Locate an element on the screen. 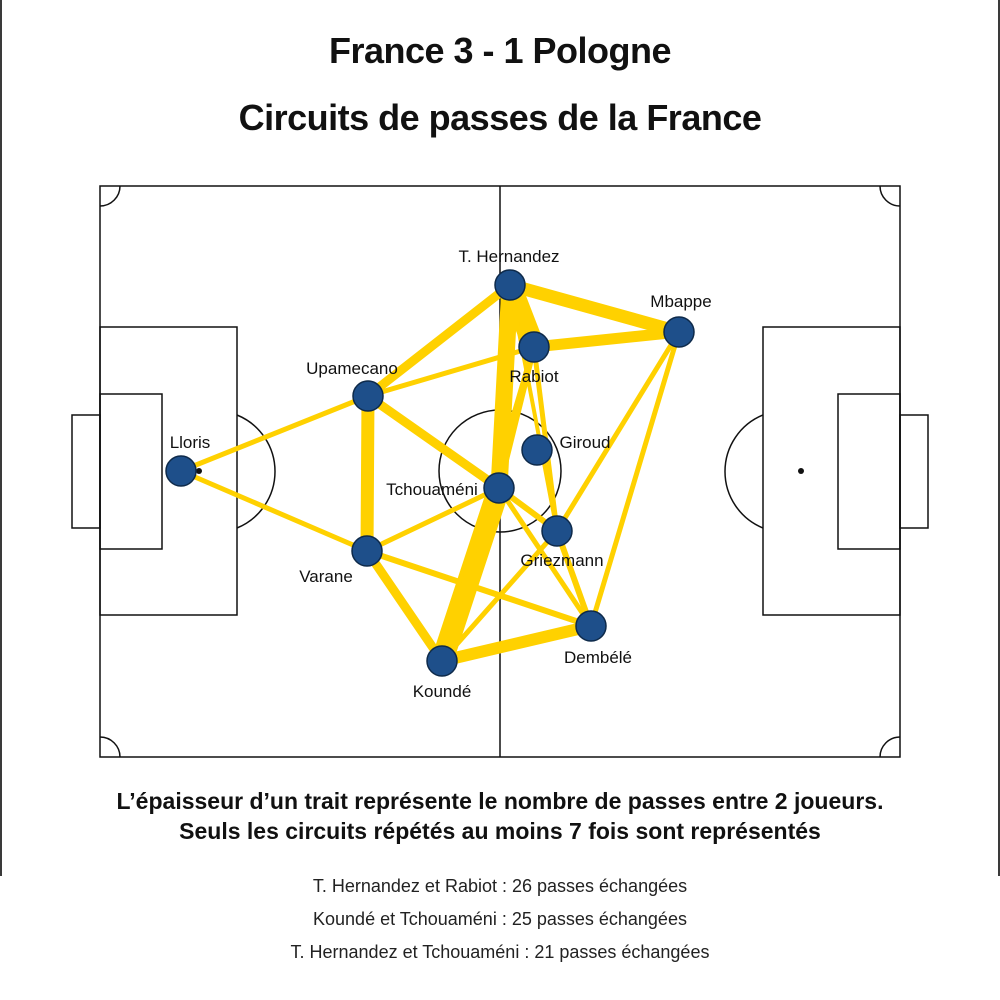  player-label-giroud: Giroud is located at coordinates (584, 442).